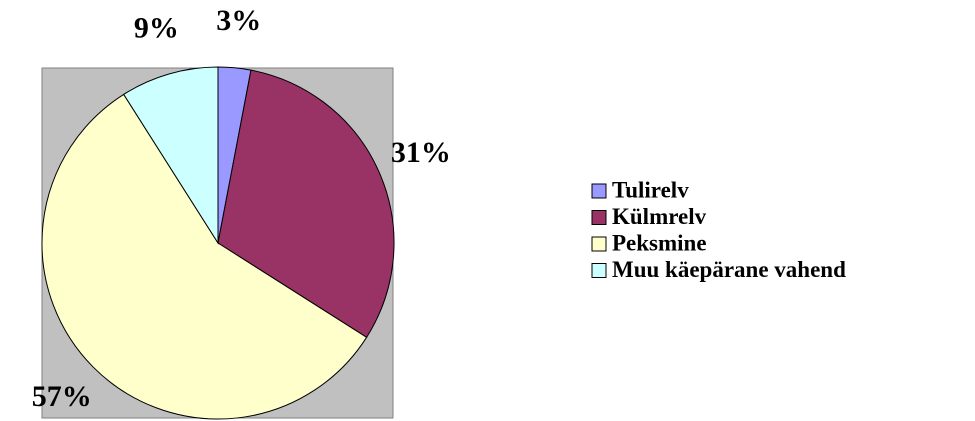  I want to click on pie-slice, so click(171, 155).